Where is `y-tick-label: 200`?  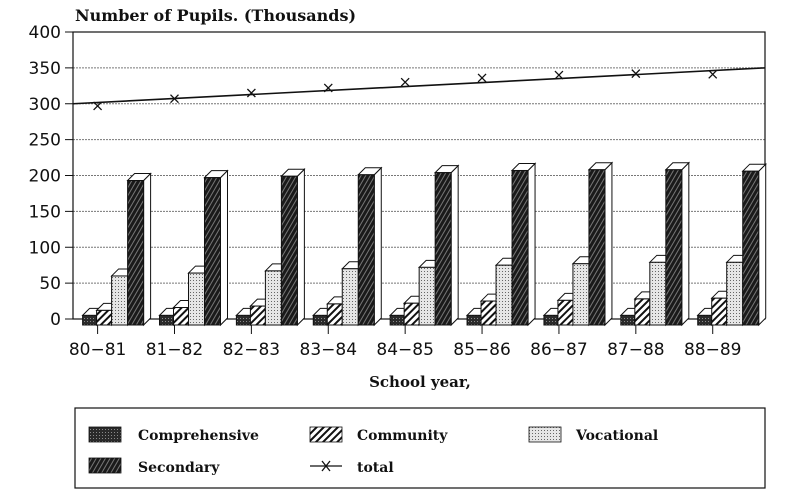
y-tick-label: 200 is located at coordinates (45, 177).